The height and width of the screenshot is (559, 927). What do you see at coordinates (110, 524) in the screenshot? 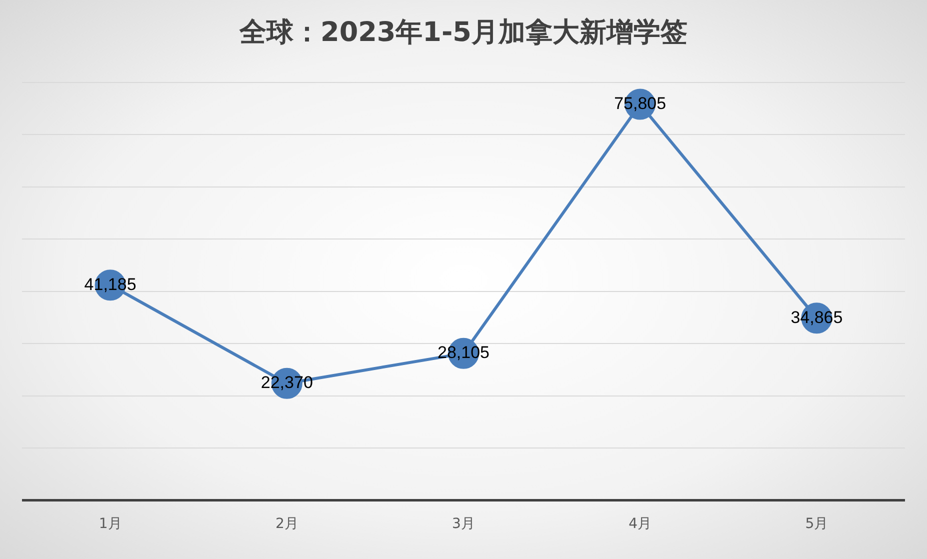
I see `x-tick-label: 1月` at bounding box center [110, 524].